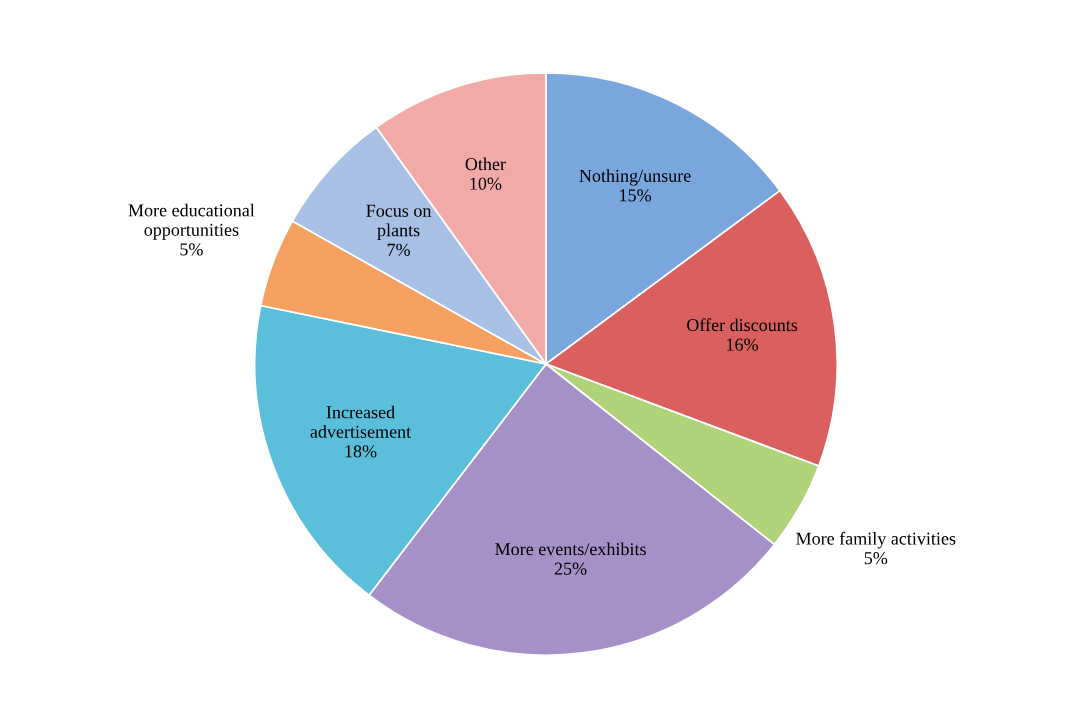 The image size is (1092, 728). Describe the element at coordinates (570, 549) in the screenshot. I see `slice-label: More events/exhibits` at that location.